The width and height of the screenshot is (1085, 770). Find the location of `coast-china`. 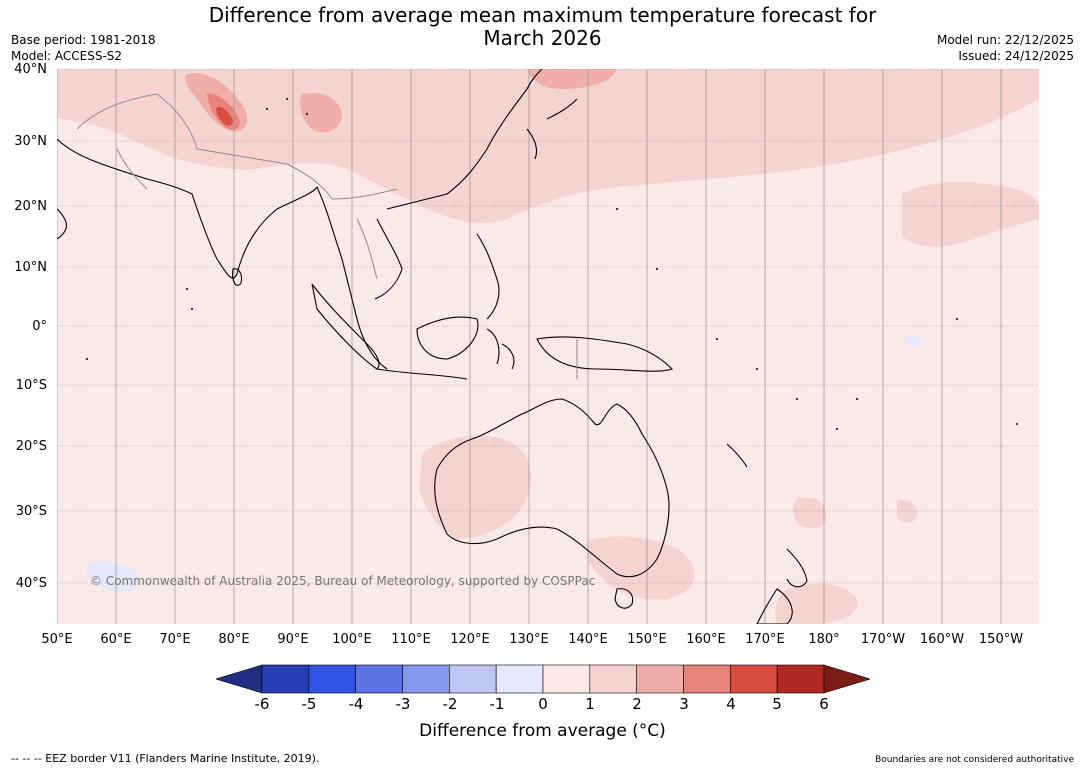

coast-china is located at coordinates (464, 139).